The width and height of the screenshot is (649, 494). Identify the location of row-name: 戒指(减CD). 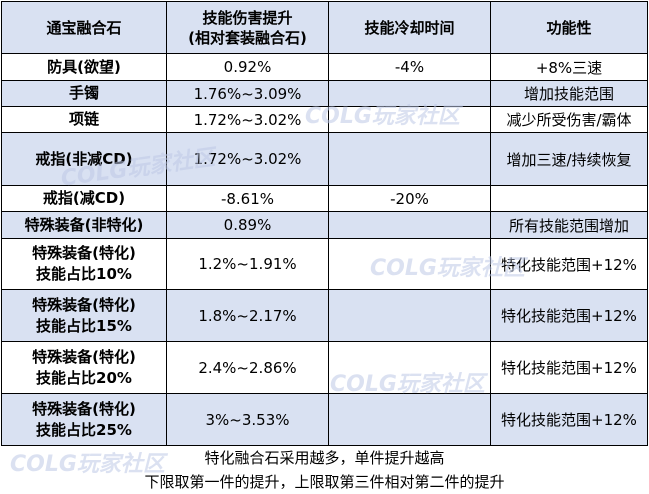
(84, 198).